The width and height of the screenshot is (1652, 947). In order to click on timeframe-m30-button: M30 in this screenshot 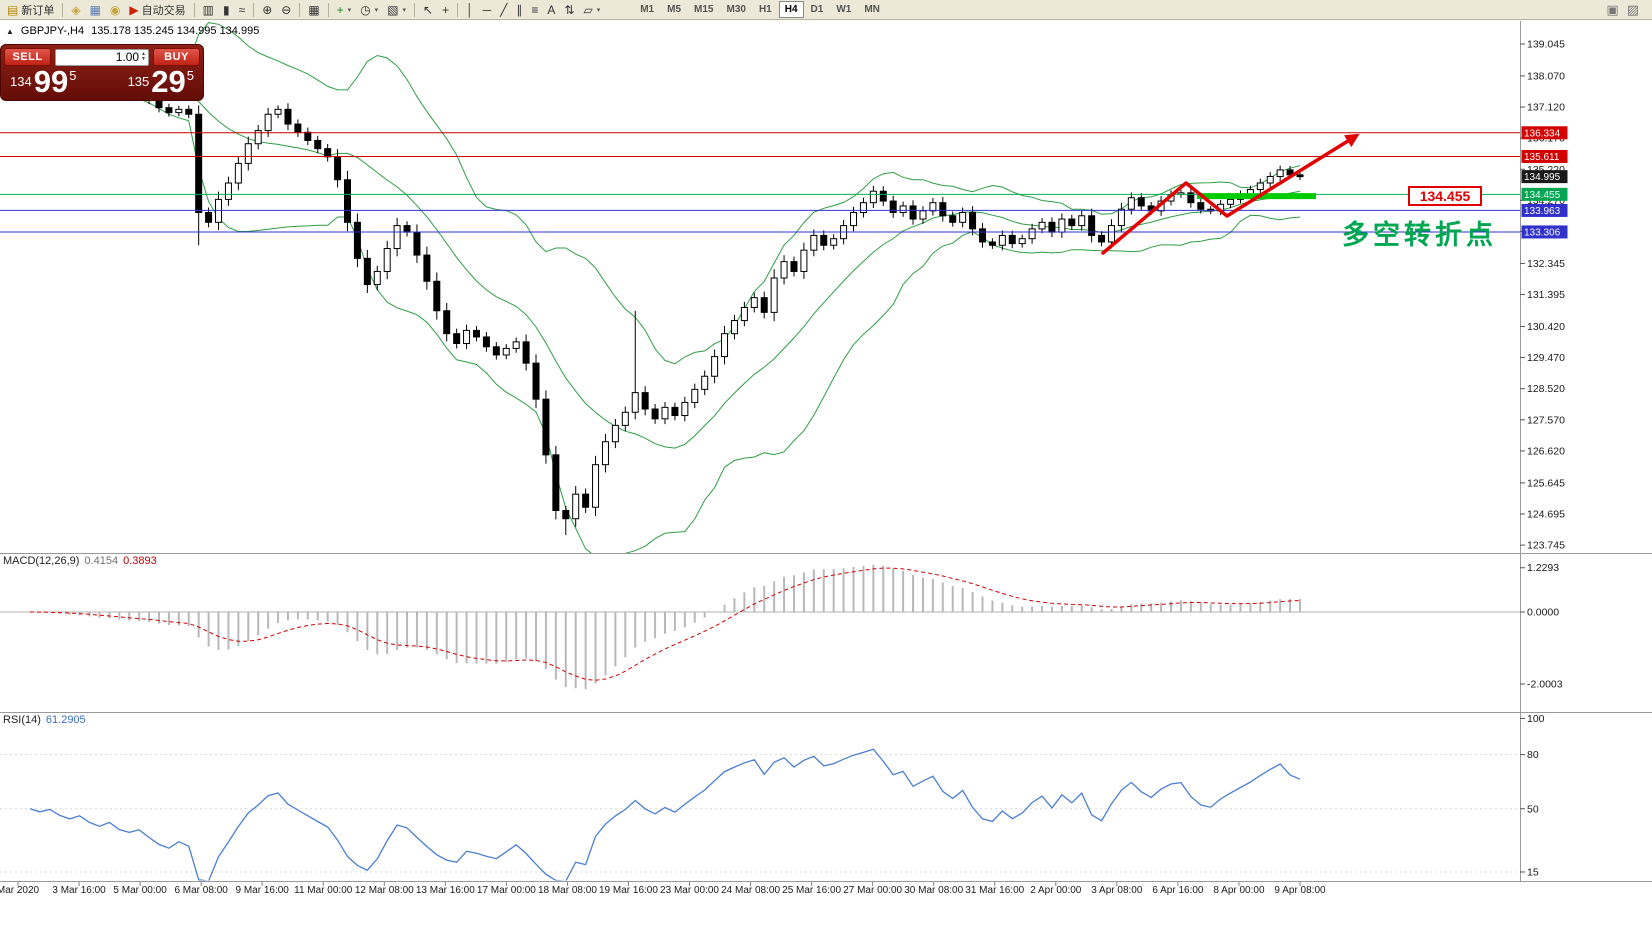, I will do `click(736, 9)`.